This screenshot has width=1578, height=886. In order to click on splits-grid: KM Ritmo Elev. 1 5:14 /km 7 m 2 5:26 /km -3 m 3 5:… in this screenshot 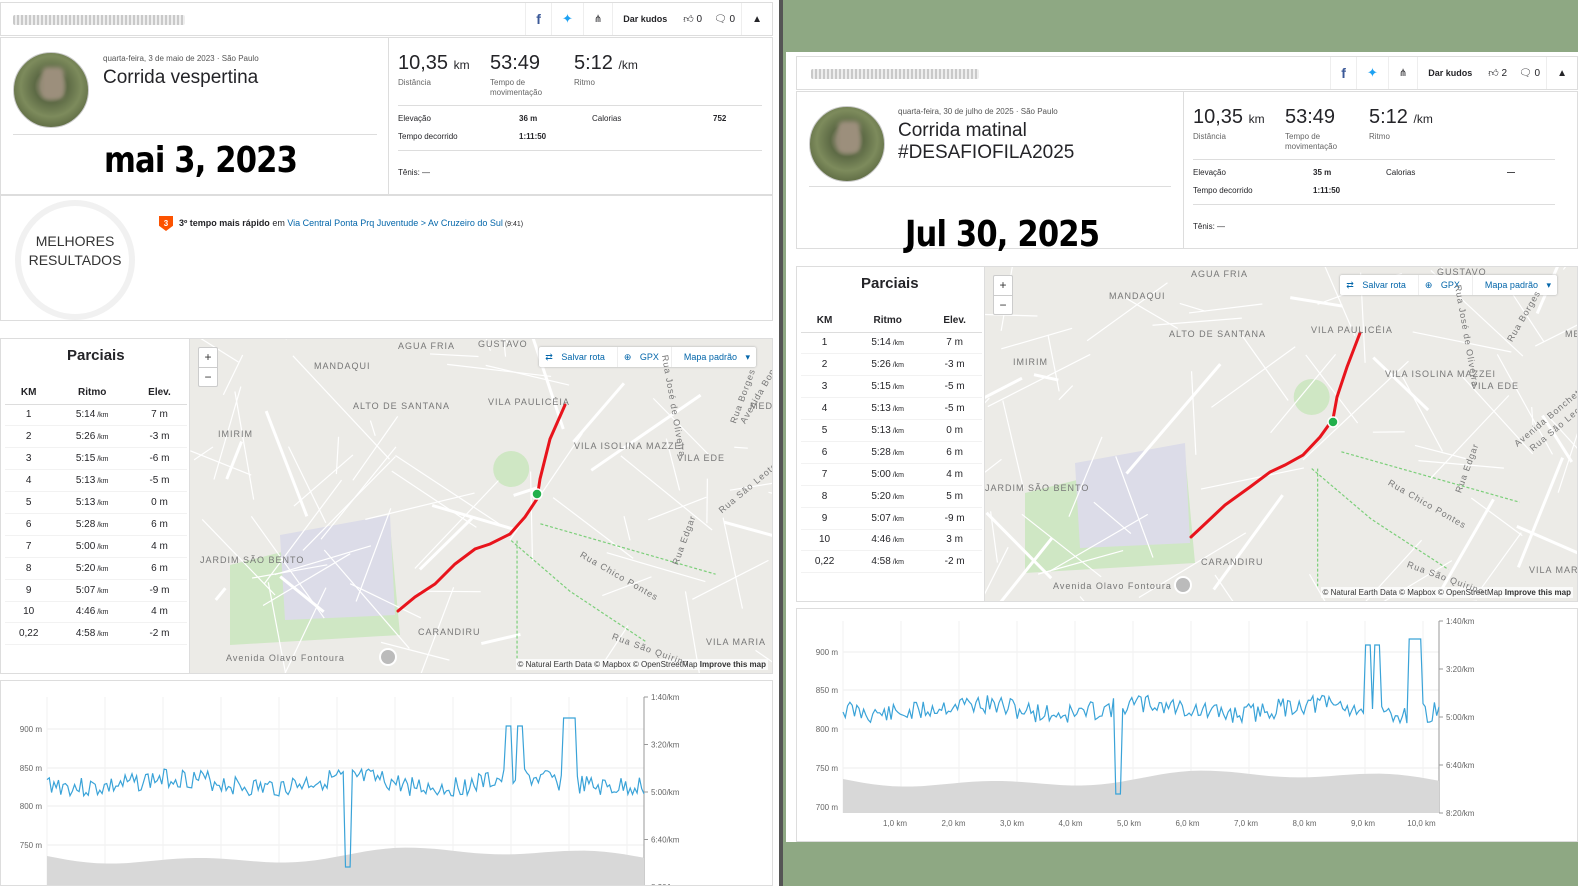, I will do `click(96, 514)`.